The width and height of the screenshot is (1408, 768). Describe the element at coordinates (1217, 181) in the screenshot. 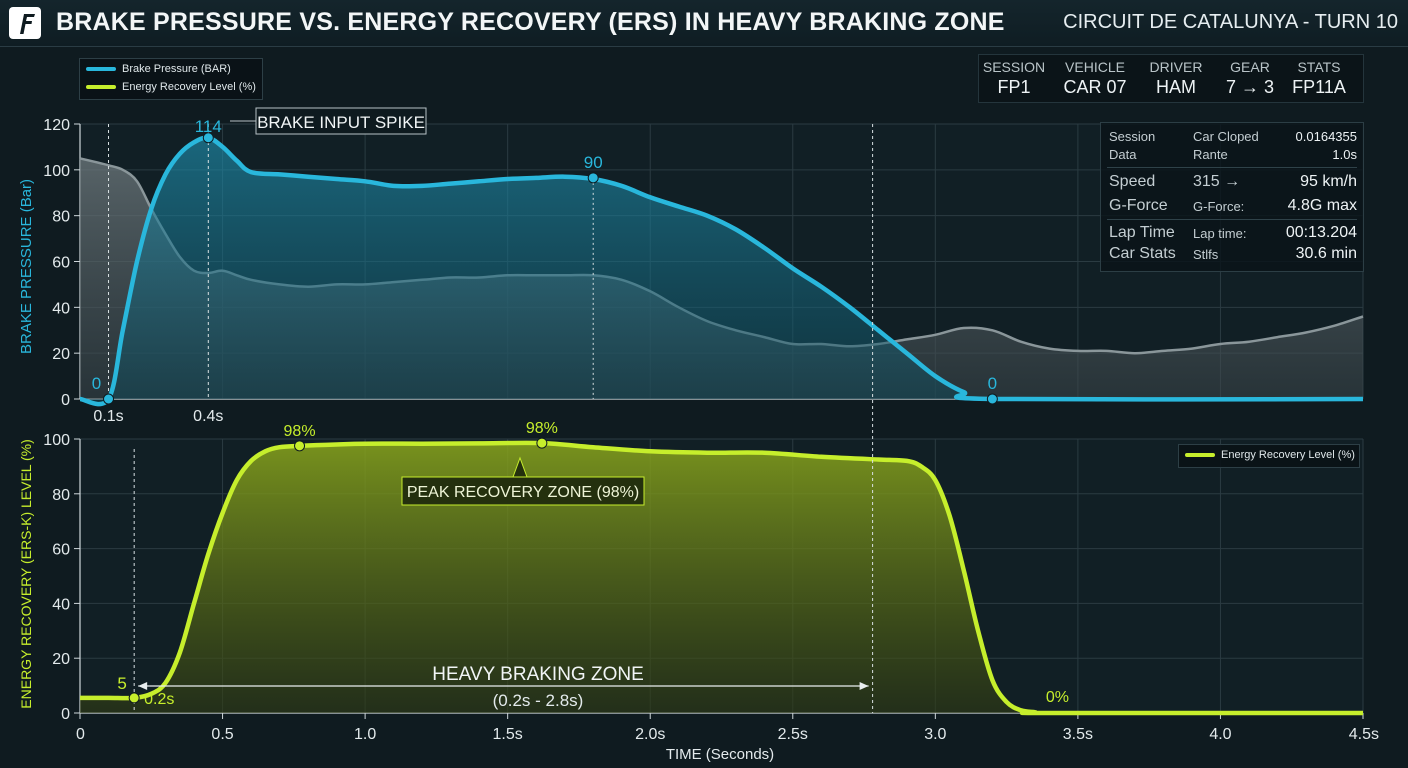

I see `info-sub: 315 →` at that location.